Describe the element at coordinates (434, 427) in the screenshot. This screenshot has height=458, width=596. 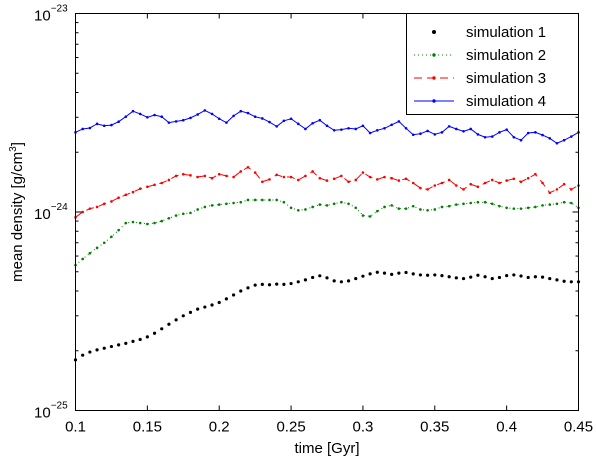
I see `x-tick-label: 0.35` at that location.